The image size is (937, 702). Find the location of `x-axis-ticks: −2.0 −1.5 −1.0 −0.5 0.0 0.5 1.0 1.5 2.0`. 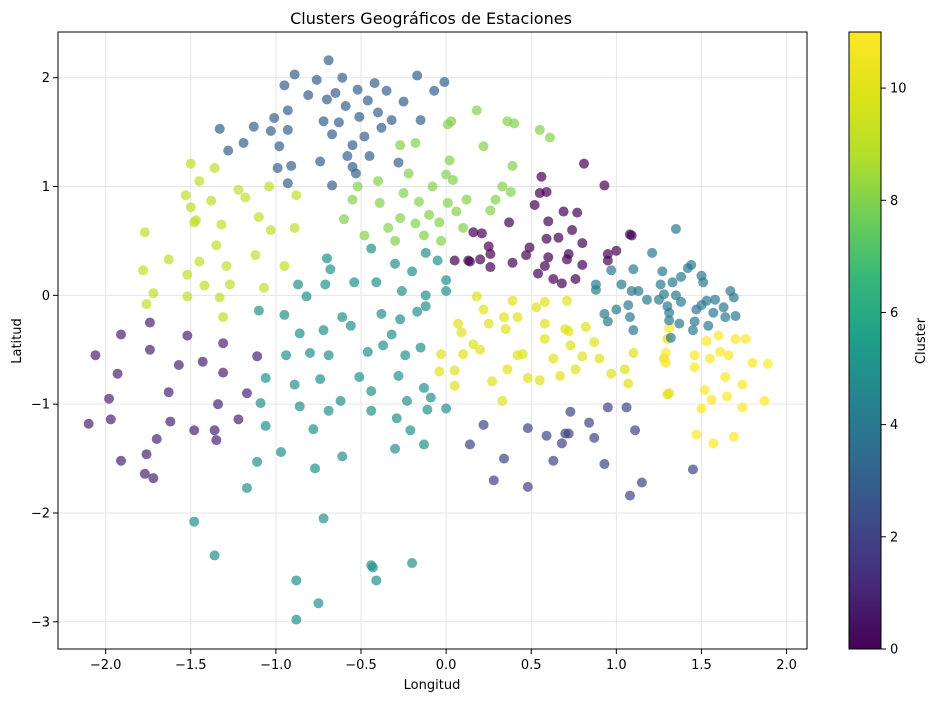

x-axis-ticks: −2.0 −1.5 −1.0 −0.5 0.0 0.5 1.0 1.5 2.0 is located at coordinates (443, 661).